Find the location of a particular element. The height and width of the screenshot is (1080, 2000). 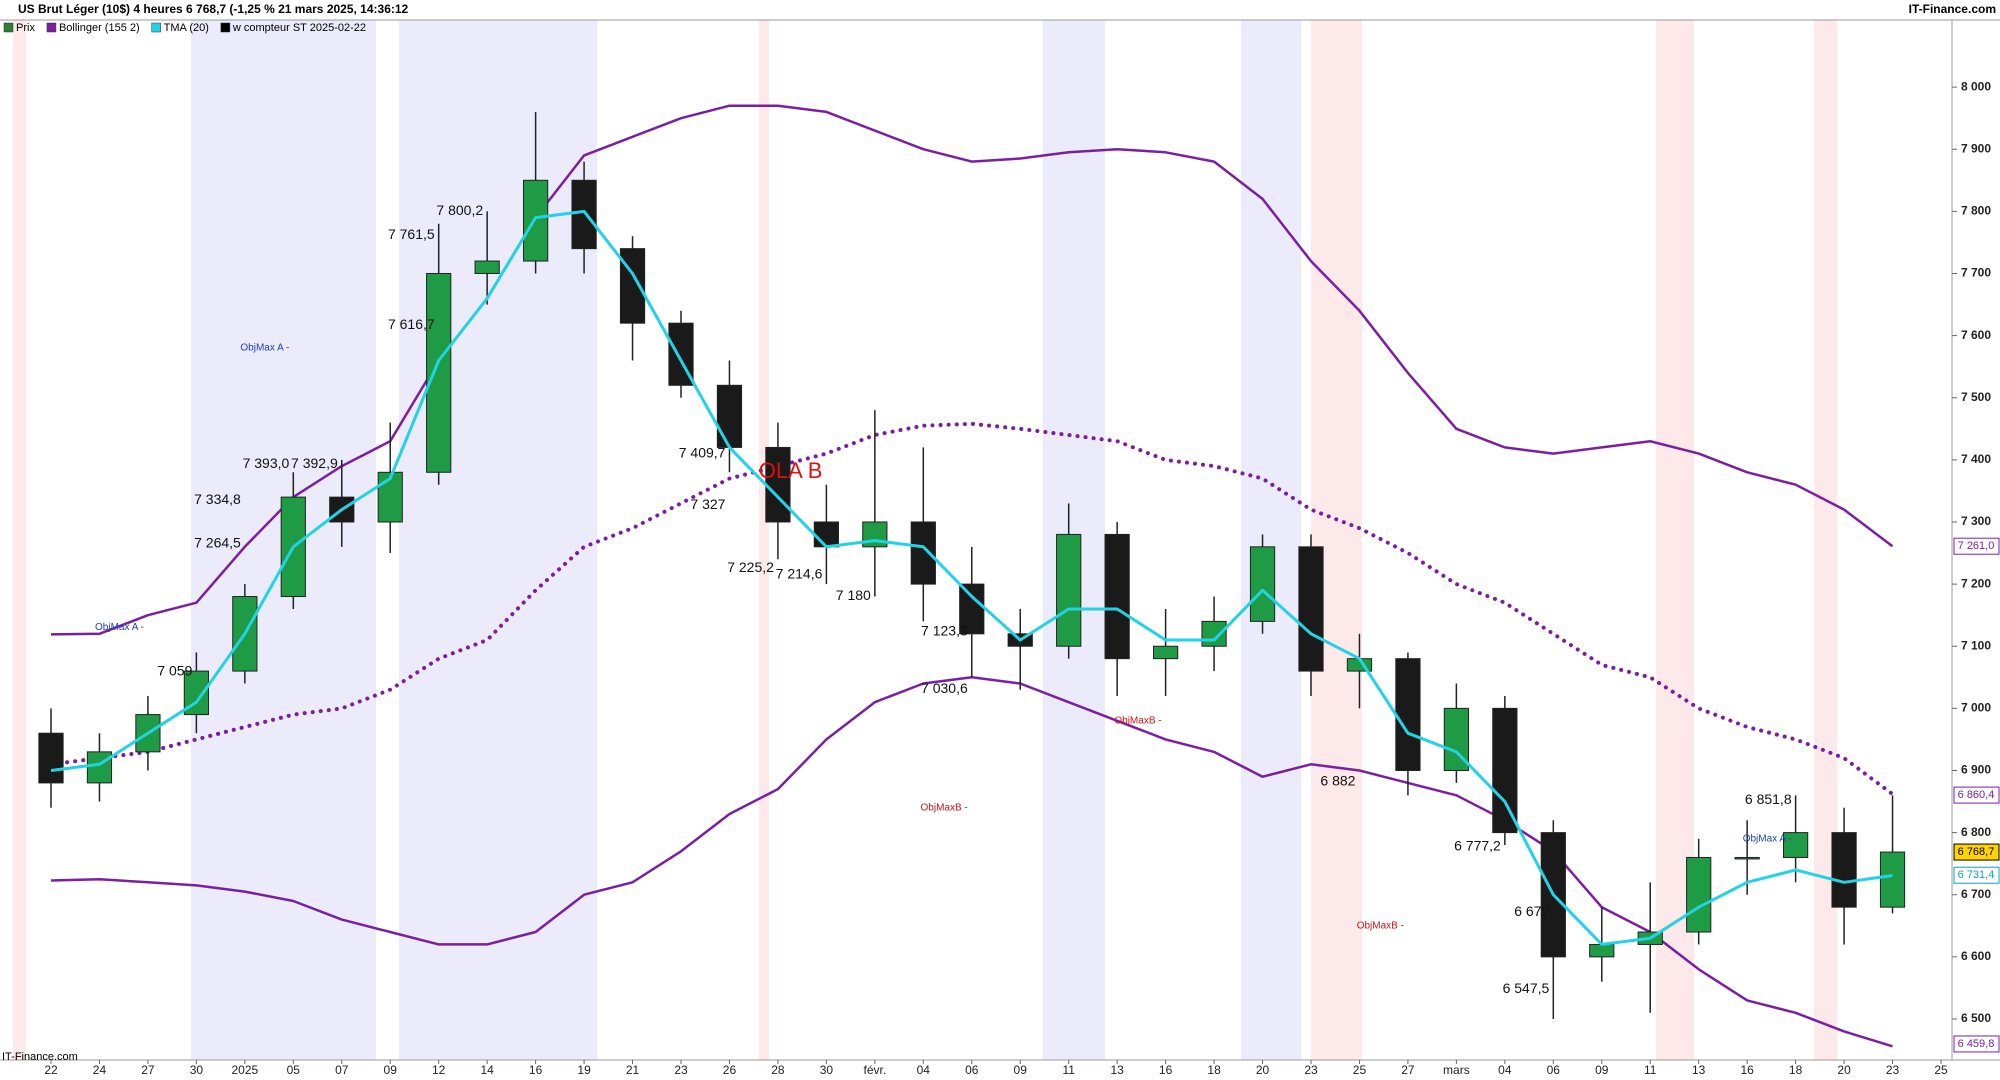

annotation: 7 409,7 is located at coordinates (702, 453).